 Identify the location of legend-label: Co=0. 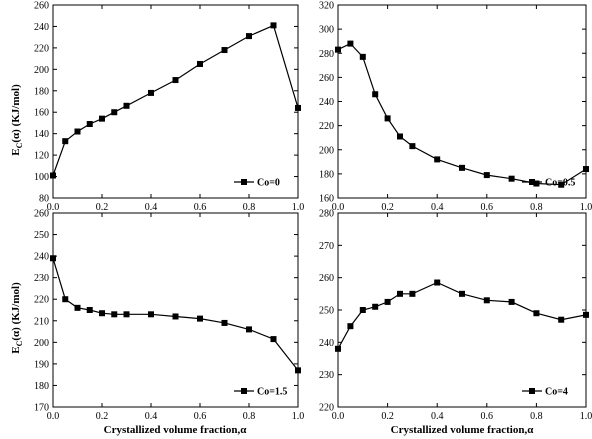
(268, 183).